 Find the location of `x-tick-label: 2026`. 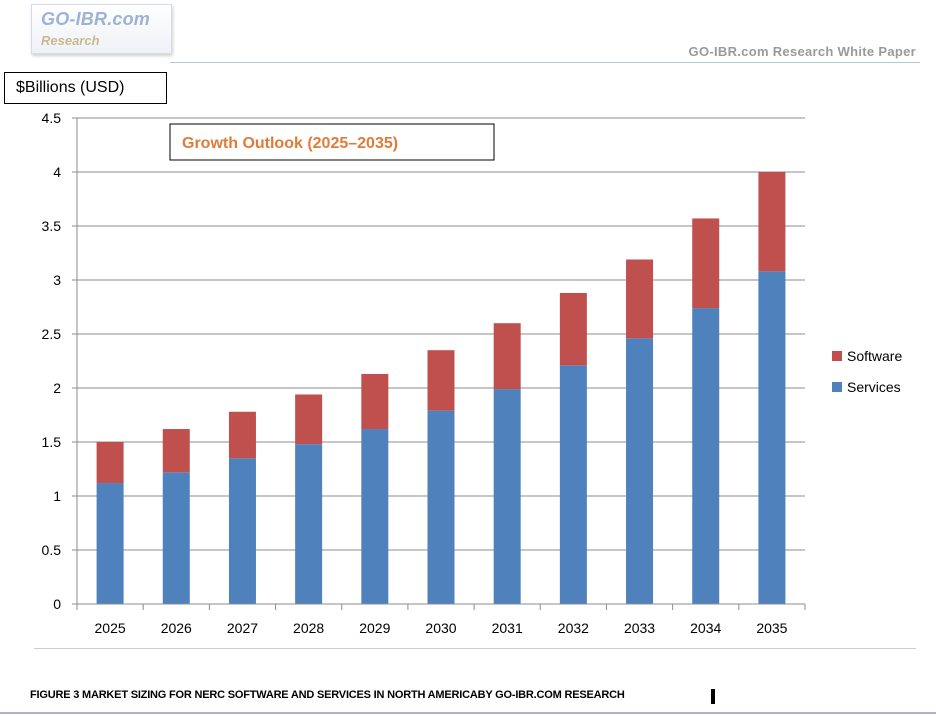

x-tick-label: 2026 is located at coordinates (176, 628).